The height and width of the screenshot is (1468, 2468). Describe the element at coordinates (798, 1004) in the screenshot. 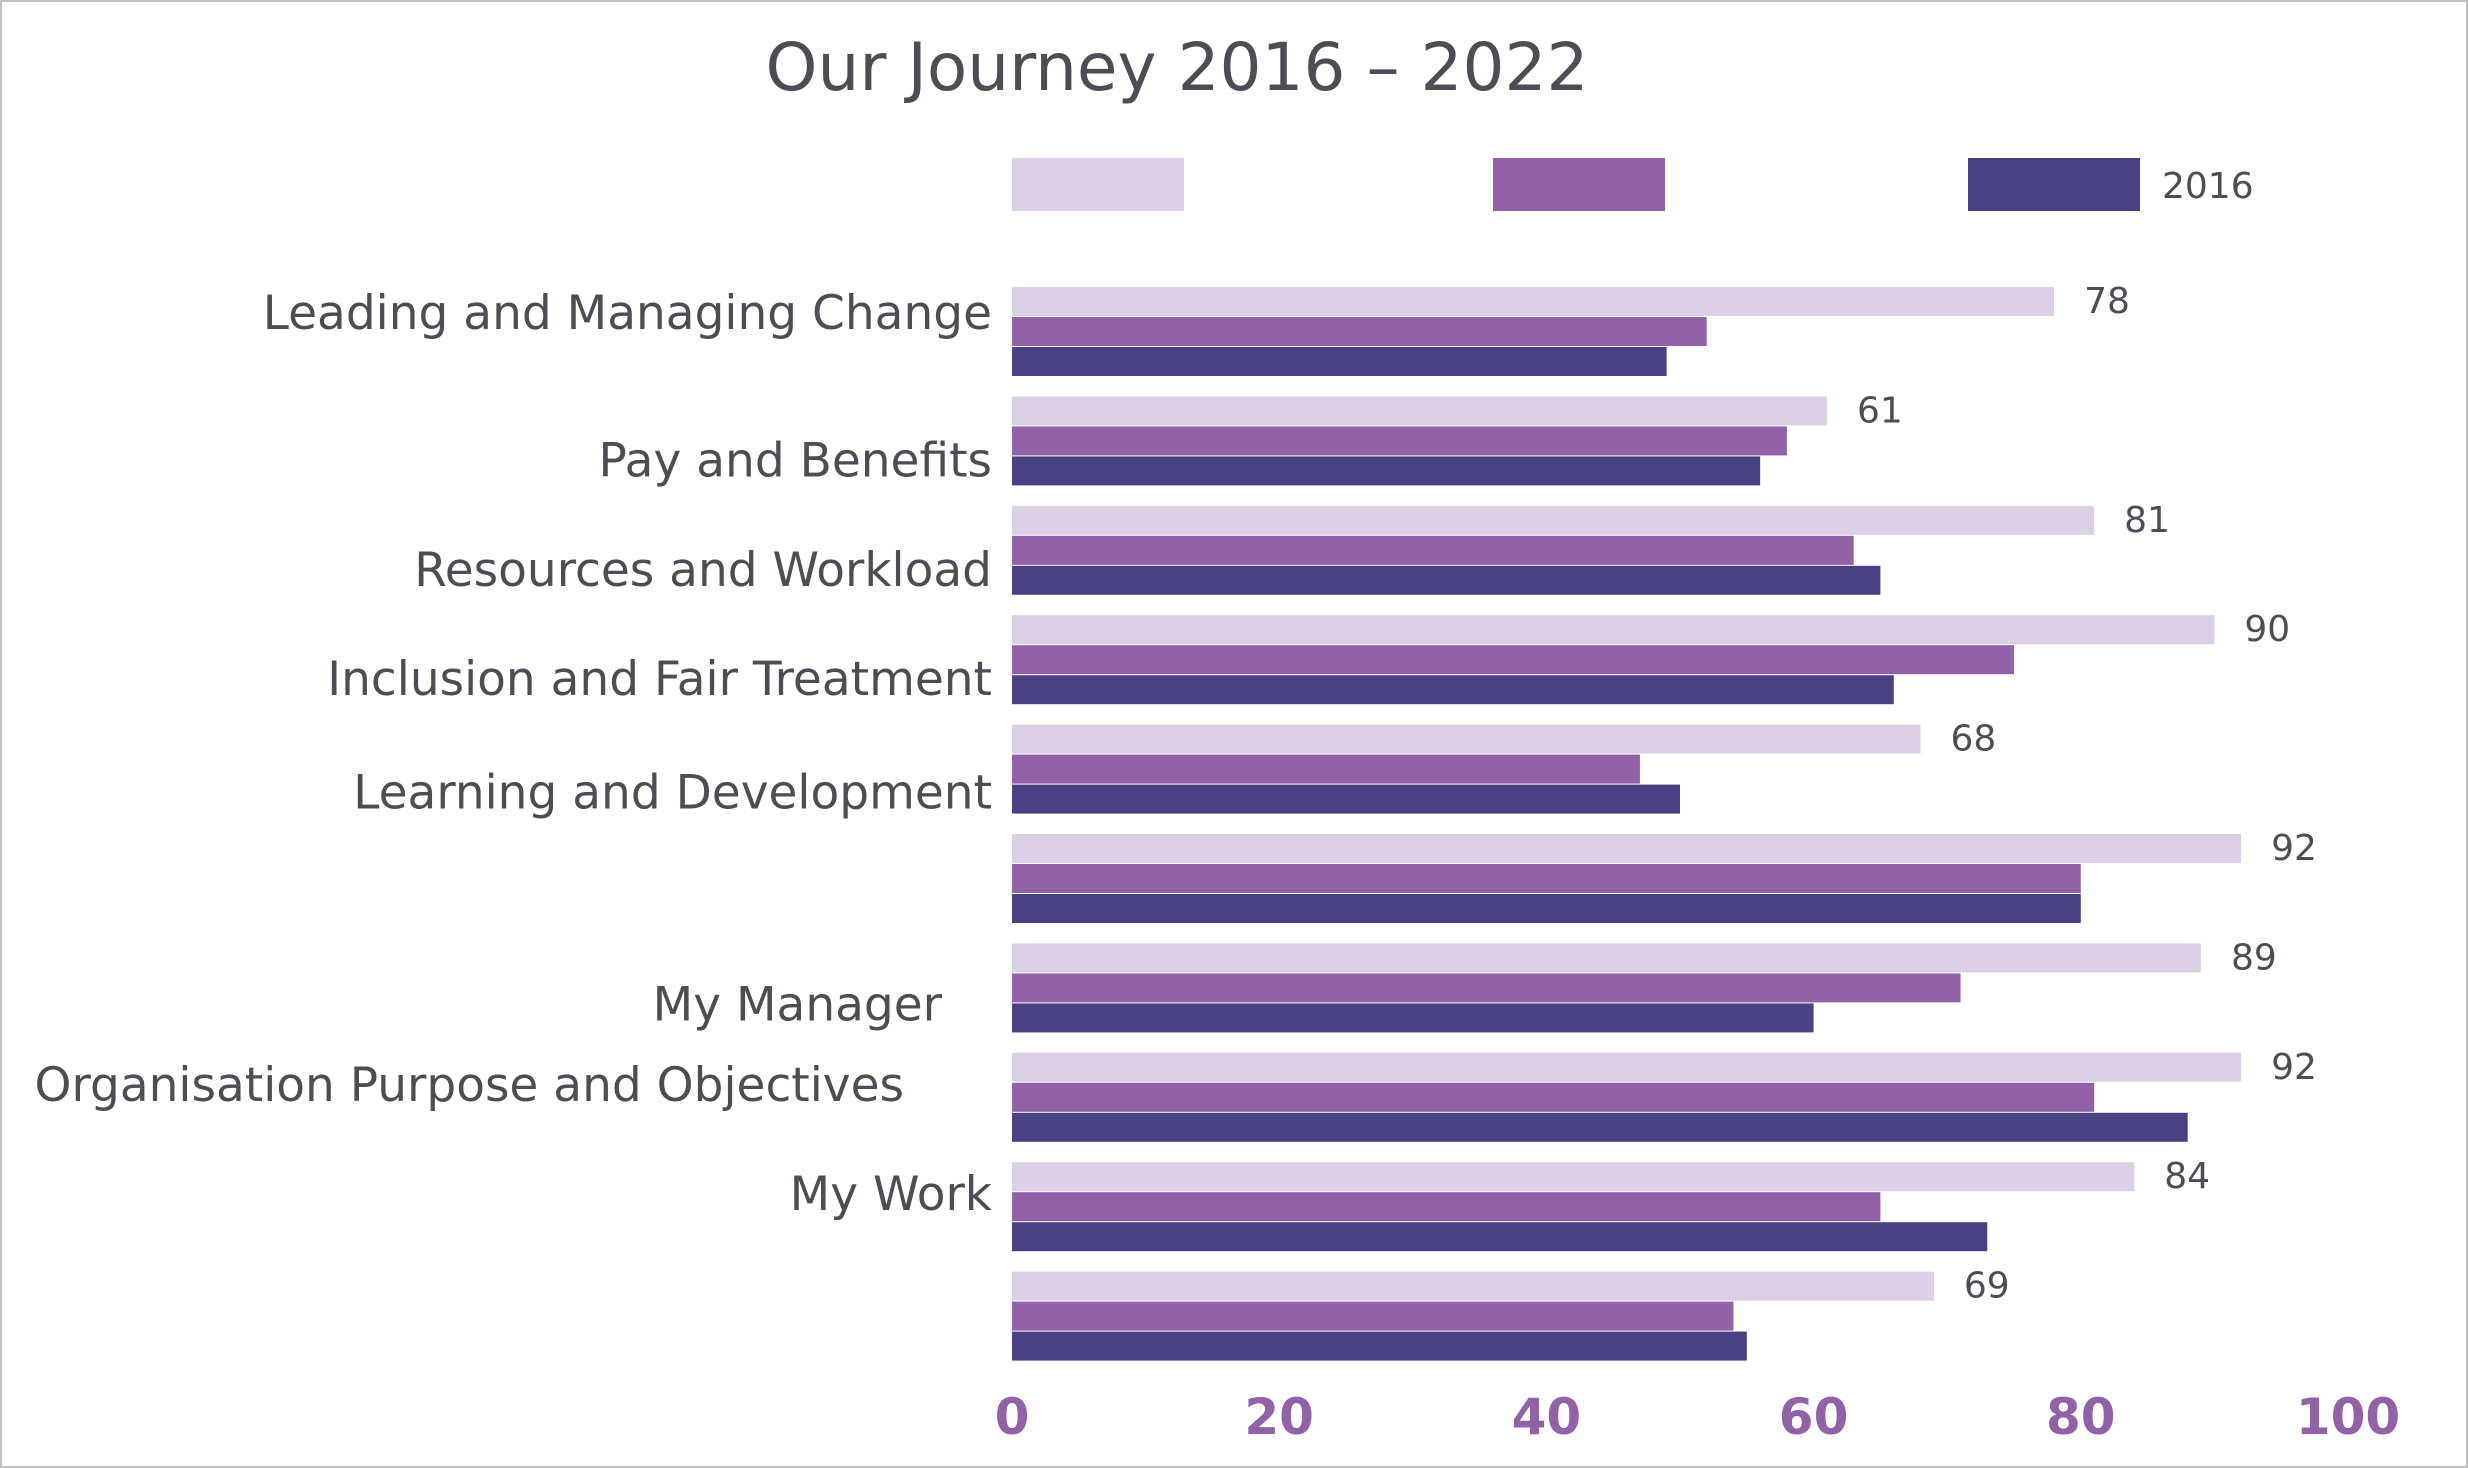

I see `category-label-my-manager: My Manager` at that location.